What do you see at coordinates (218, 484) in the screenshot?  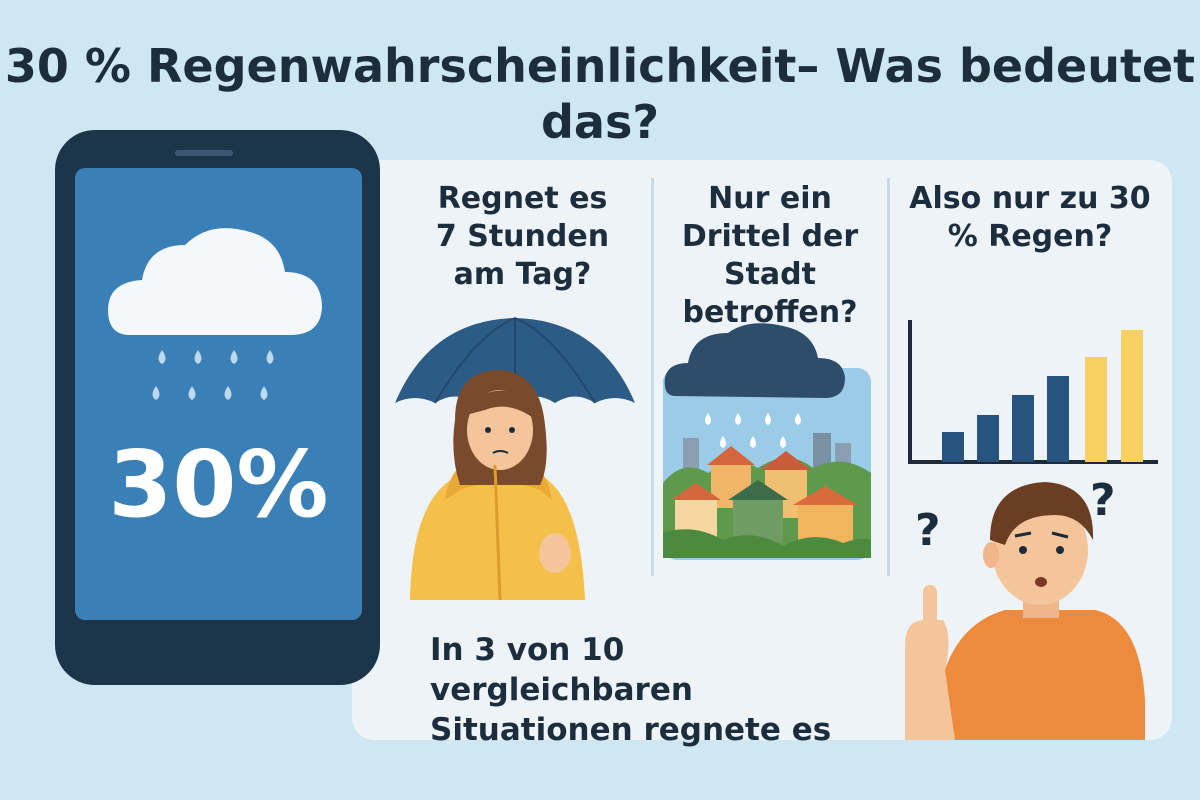 I see `probability-value: 30%` at bounding box center [218, 484].